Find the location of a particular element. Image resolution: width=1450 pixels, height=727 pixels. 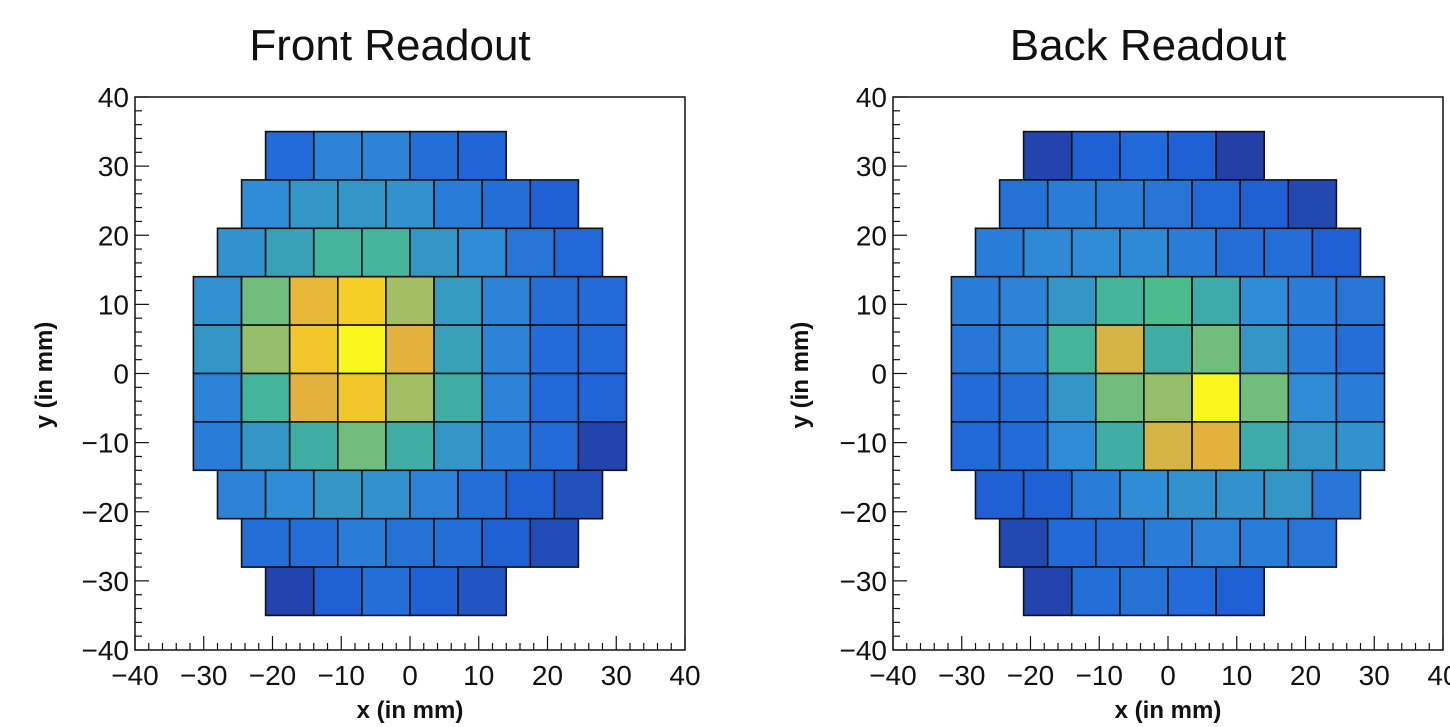

x-tick-label: −20 is located at coordinates (1031, 675).